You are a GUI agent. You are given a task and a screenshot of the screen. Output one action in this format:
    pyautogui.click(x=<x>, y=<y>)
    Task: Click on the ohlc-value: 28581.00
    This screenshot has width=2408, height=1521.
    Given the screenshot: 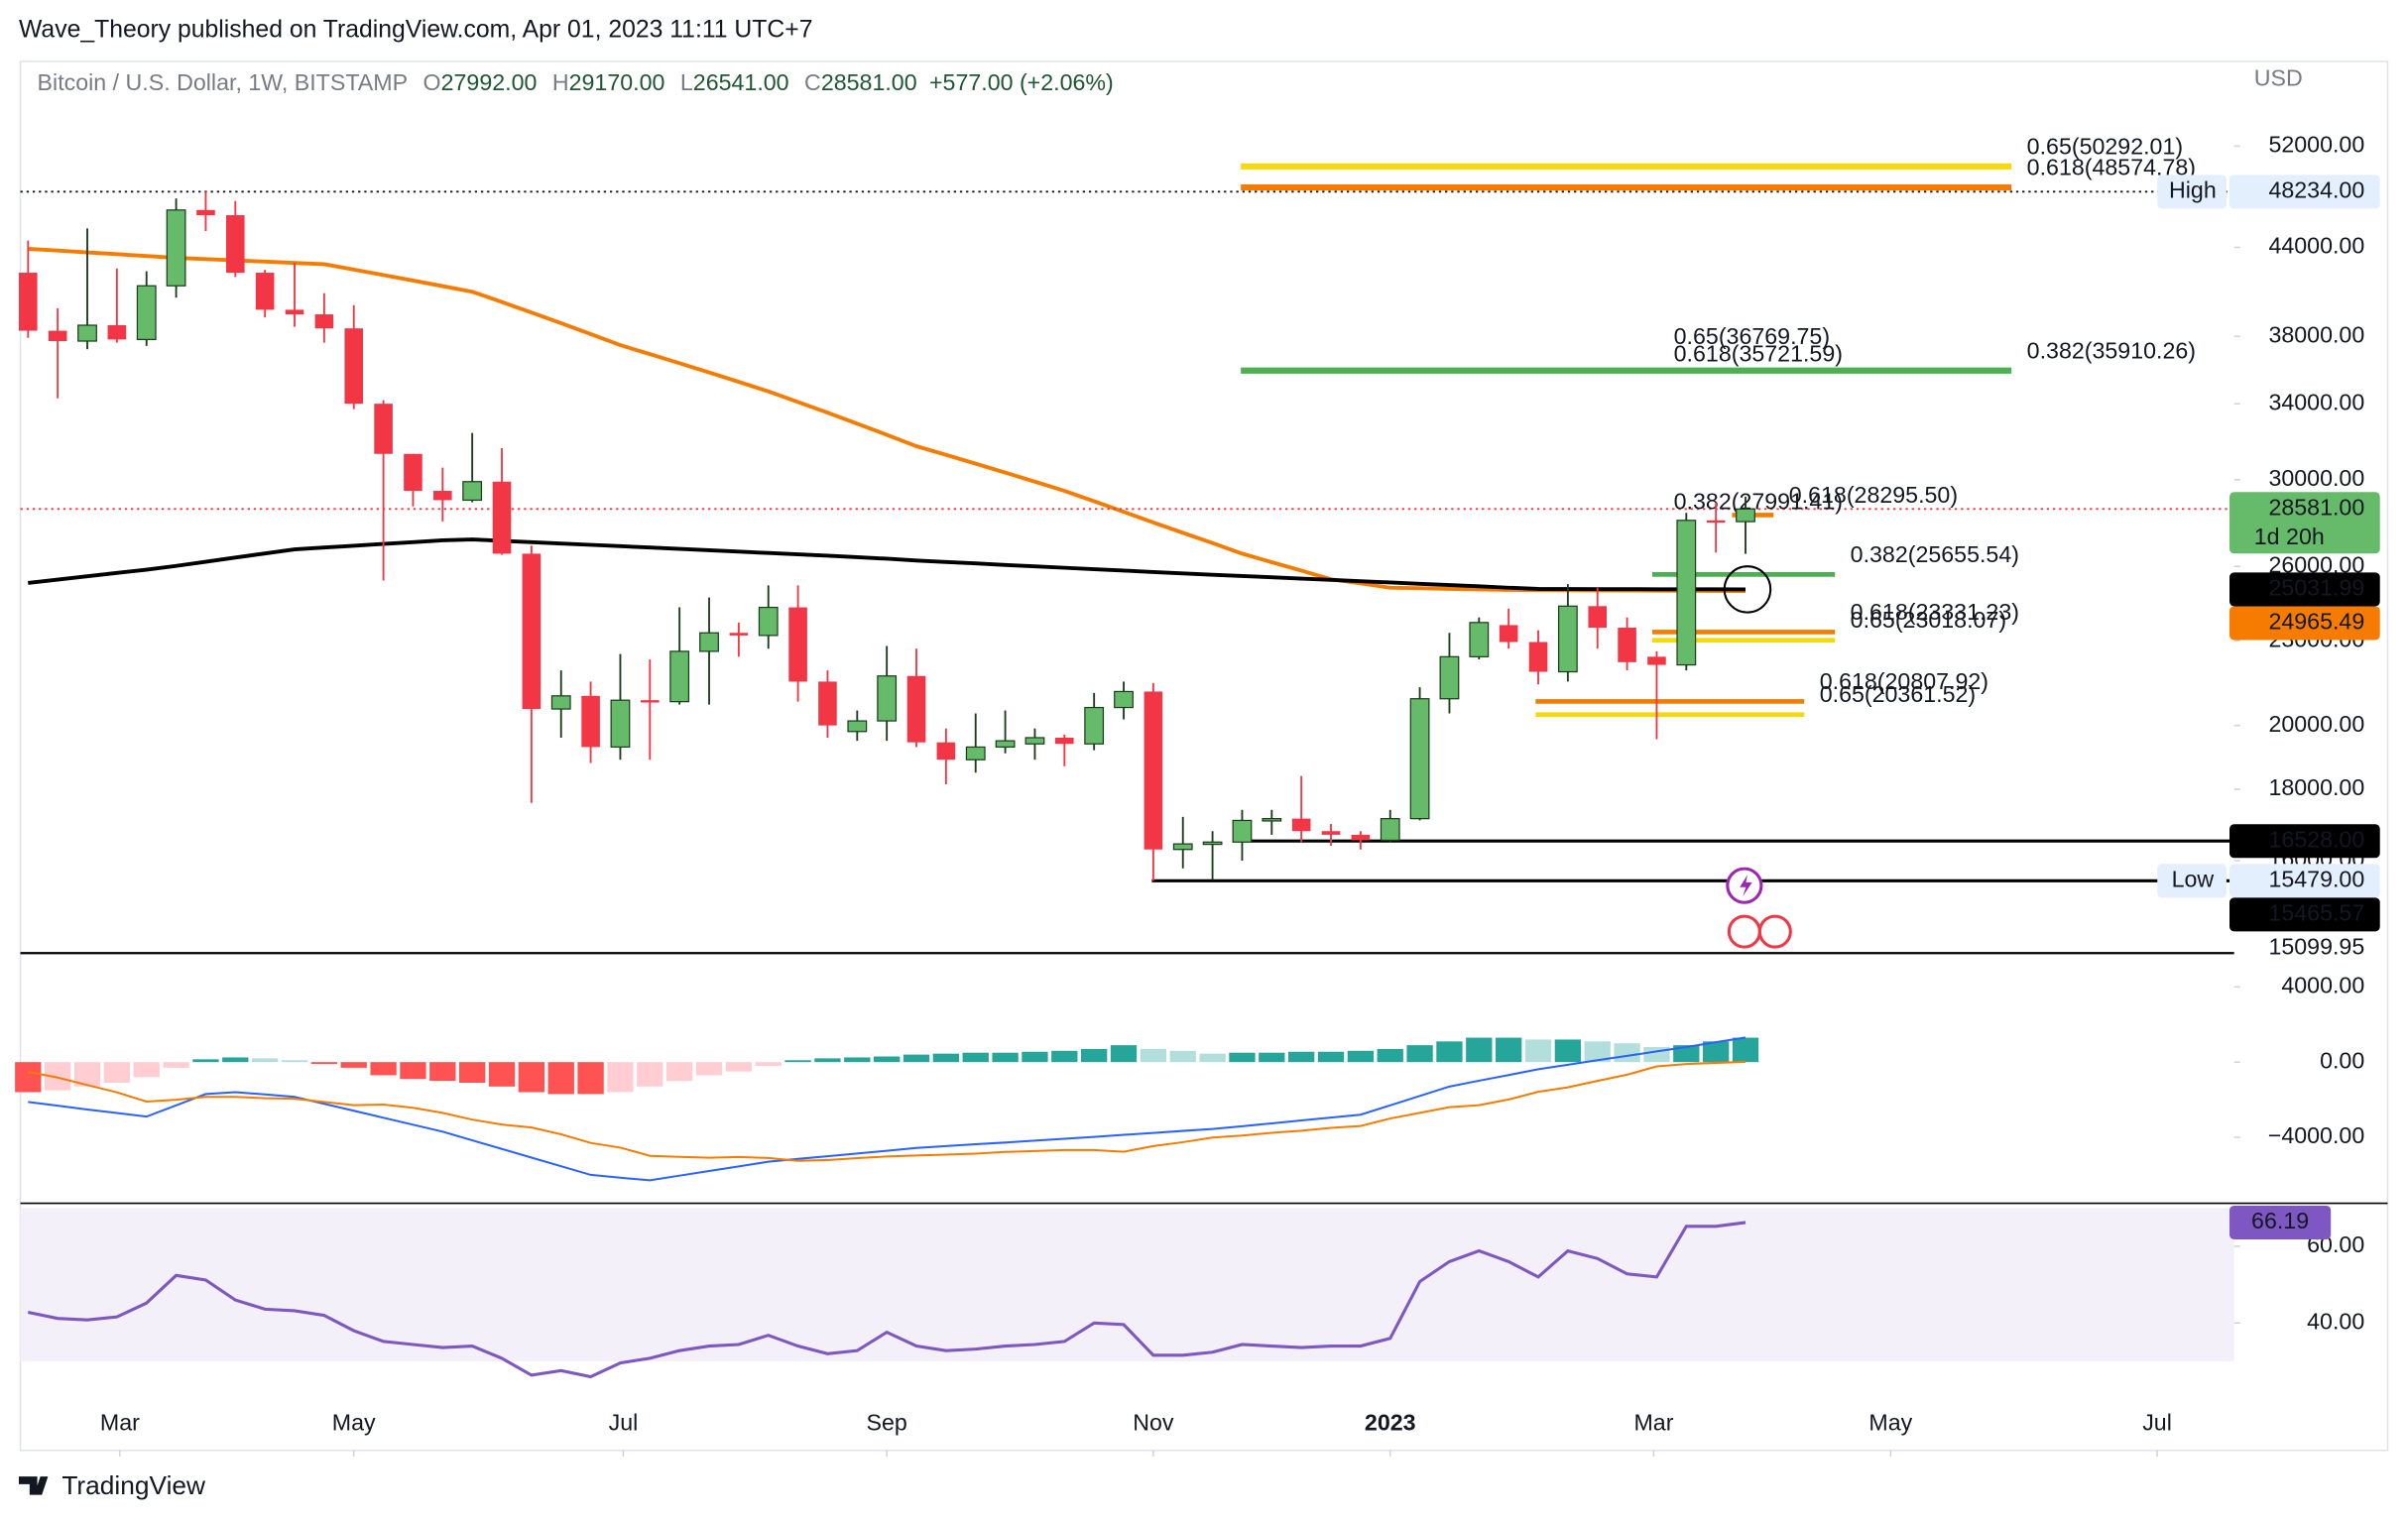 What is the action you would take?
    pyautogui.click(x=869, y=82)
    